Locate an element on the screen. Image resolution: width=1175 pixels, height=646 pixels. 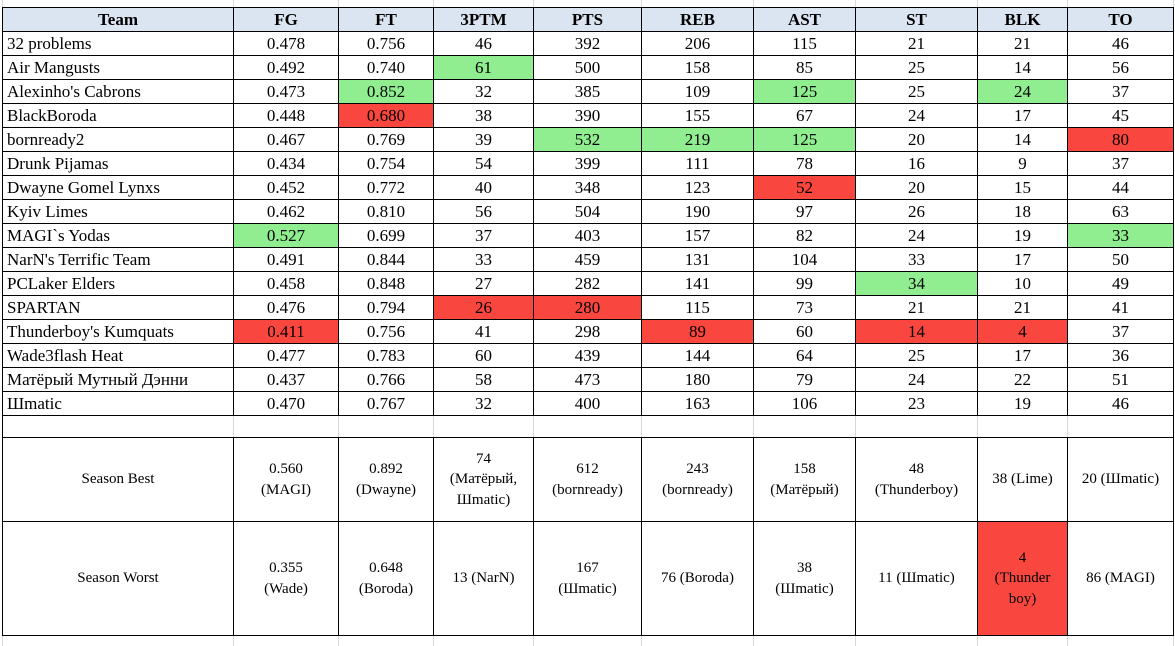
stat-cell: 0.476 is located at coordinates (286, 307).